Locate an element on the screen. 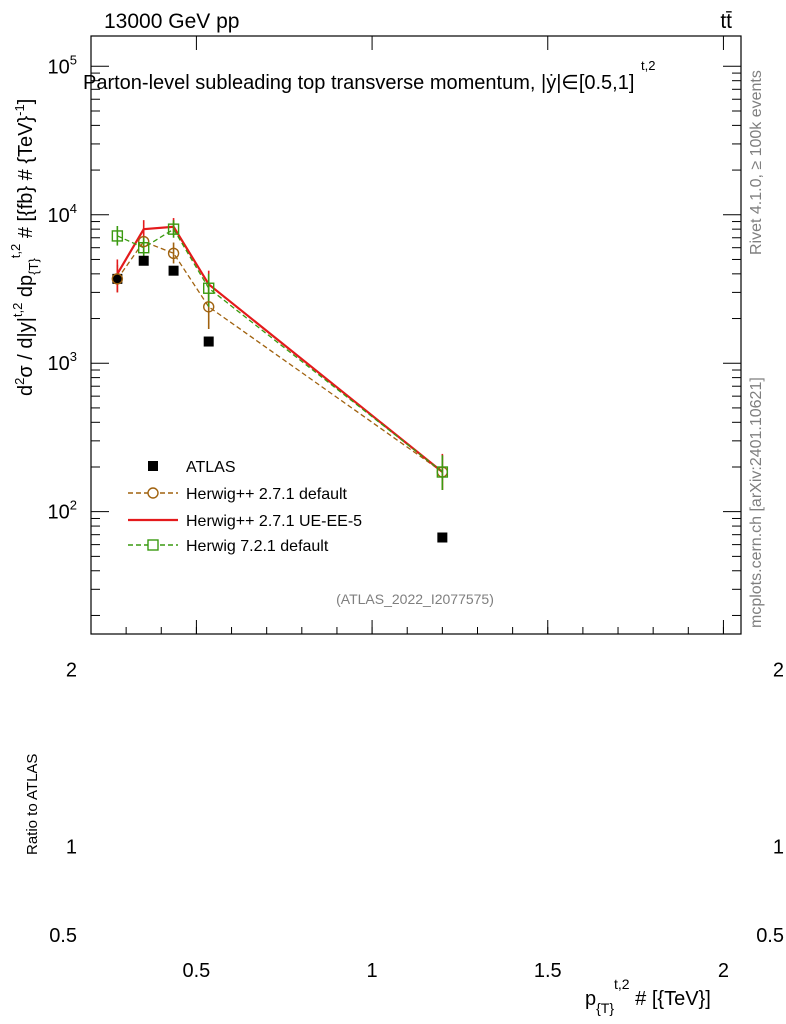 The height and width of the screenshot is (1024, 786). ratio-y-axis-label: Ratio to ATLAS is located at coordinates (32, 804).